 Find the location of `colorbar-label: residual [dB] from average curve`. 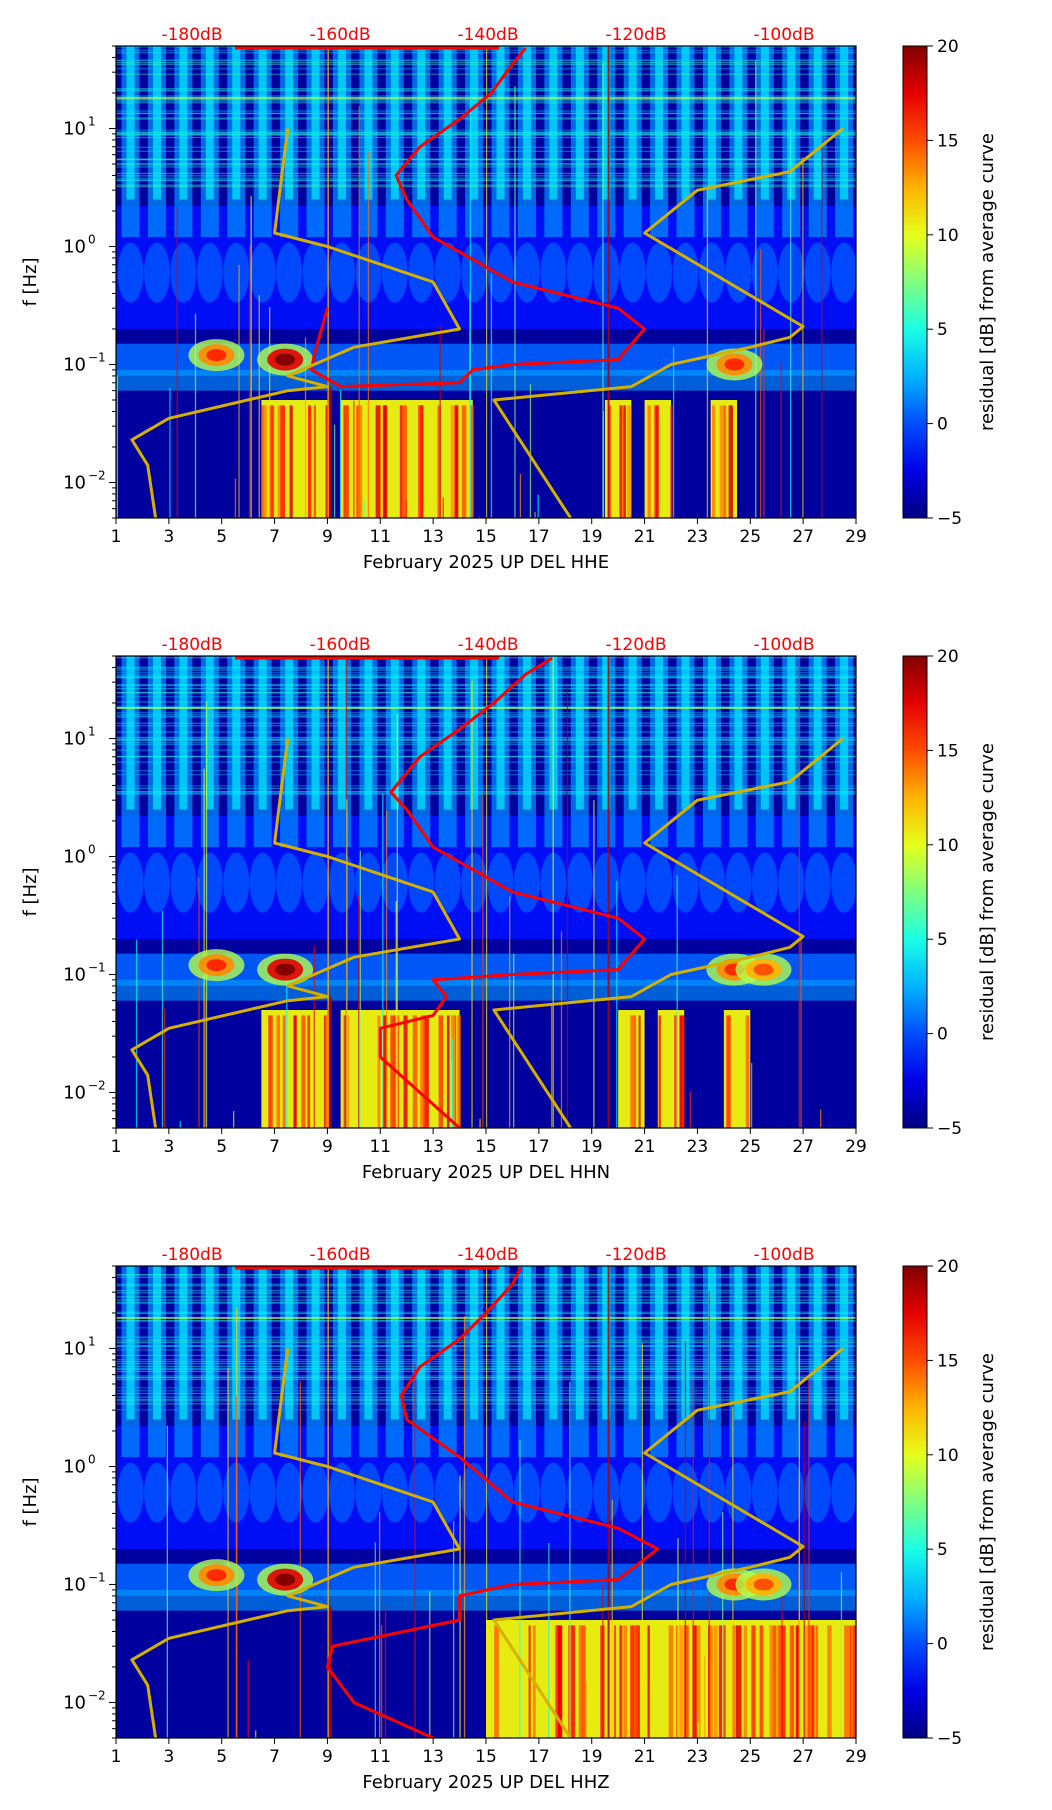

colorbar-label: residual [dB] from average curve is located at coordinates (987, 282).